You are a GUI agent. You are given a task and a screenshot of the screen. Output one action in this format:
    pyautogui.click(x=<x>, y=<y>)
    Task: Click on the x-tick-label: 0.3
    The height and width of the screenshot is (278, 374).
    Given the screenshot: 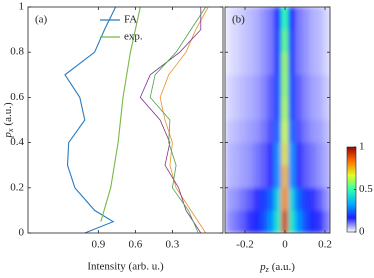 What is the action you would take?
    pyautogui.click(x=173, y=245)
    